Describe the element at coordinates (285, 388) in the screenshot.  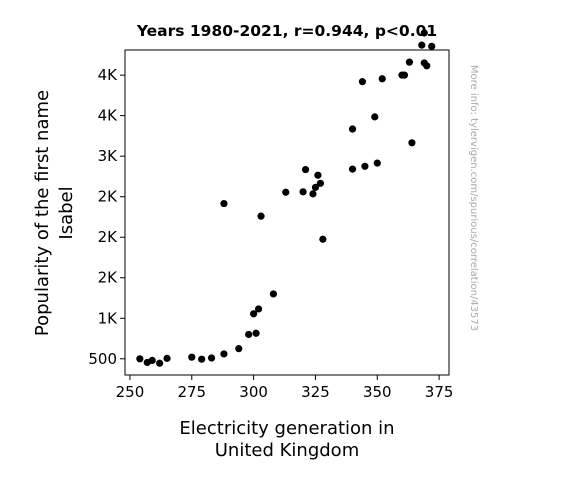
I see `x-axis: 250 275 300 325 350 375` at that location.